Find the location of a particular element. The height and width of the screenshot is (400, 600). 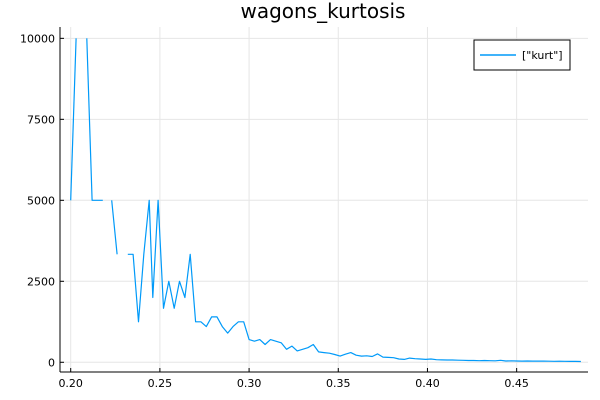

legend-label: ["kurt"] is located at coordinates (542, 55).